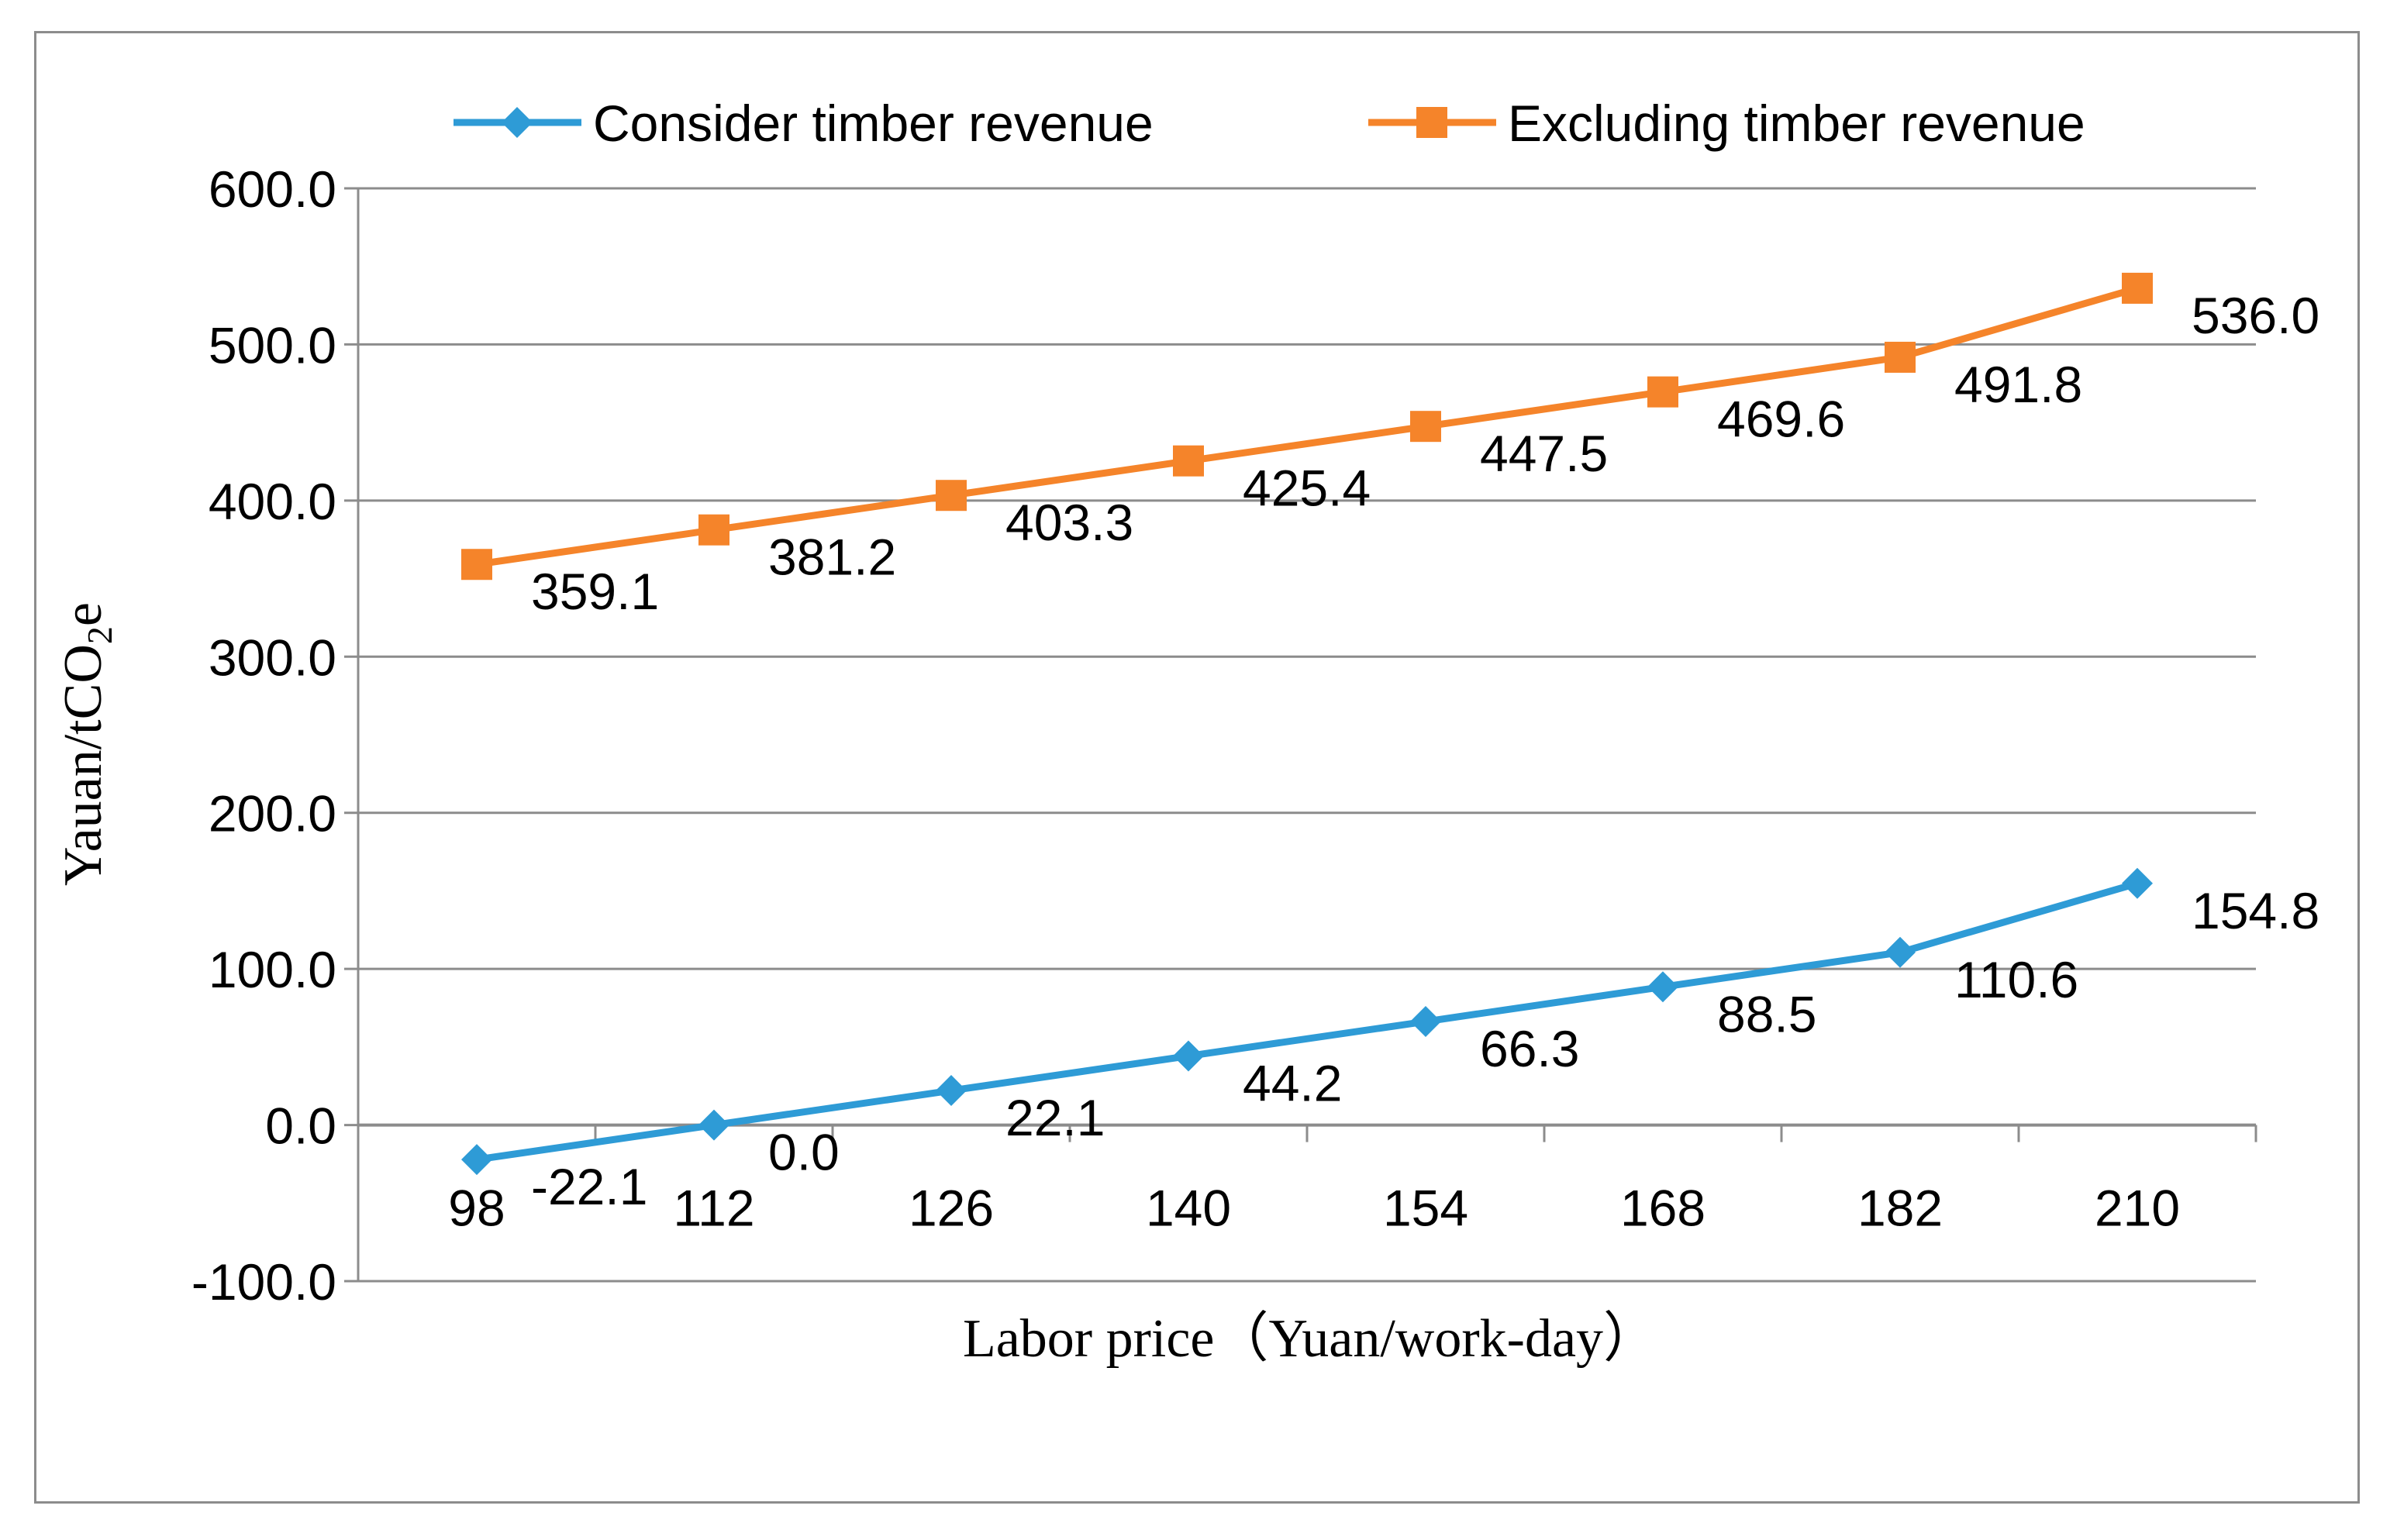  What do you see at coordinates (1529, 1048) in the screenshot?
I see `data-label: 66.3` at bounding box center [1529, 1048].